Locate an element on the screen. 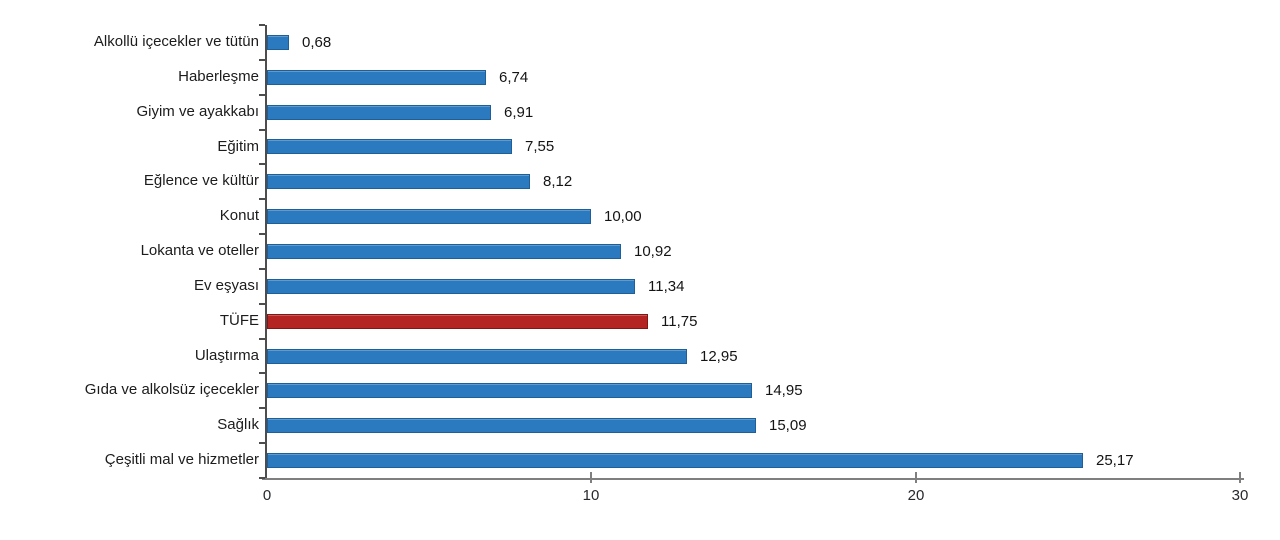 The height and width of the screenshot is (540, 1280). category-label: Çeşitli mal ve hizmetler is located at coordinates (181, 460).